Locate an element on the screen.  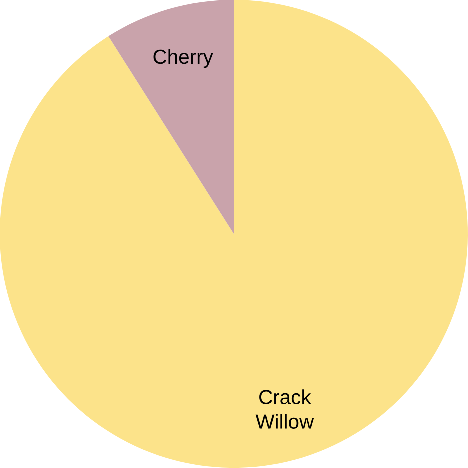
slice-label: Cherry is located at coordinates (184, 58).